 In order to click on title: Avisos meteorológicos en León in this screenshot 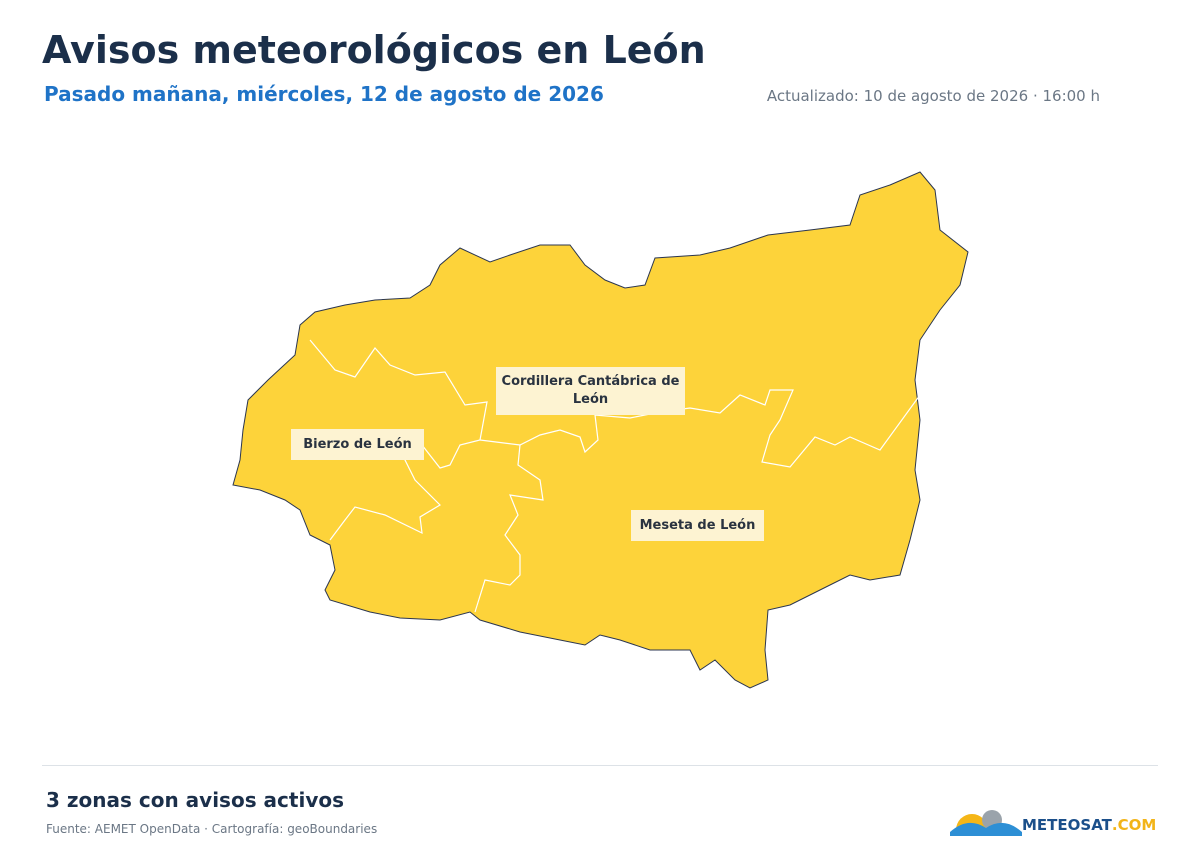, I will do `click(374, 50)`.